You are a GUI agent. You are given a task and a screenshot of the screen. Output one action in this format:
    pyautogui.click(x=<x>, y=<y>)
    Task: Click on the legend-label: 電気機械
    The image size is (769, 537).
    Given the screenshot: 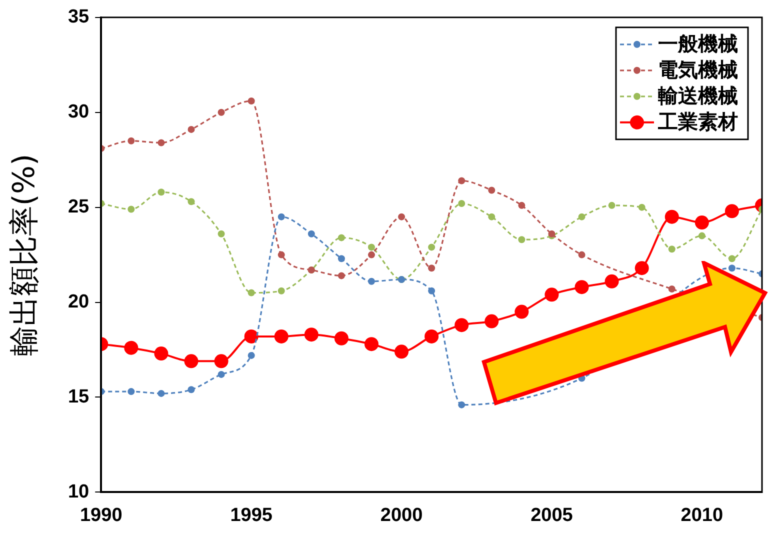 What is the action you would take?
    pyautogui.click(x=698, y=70)
    